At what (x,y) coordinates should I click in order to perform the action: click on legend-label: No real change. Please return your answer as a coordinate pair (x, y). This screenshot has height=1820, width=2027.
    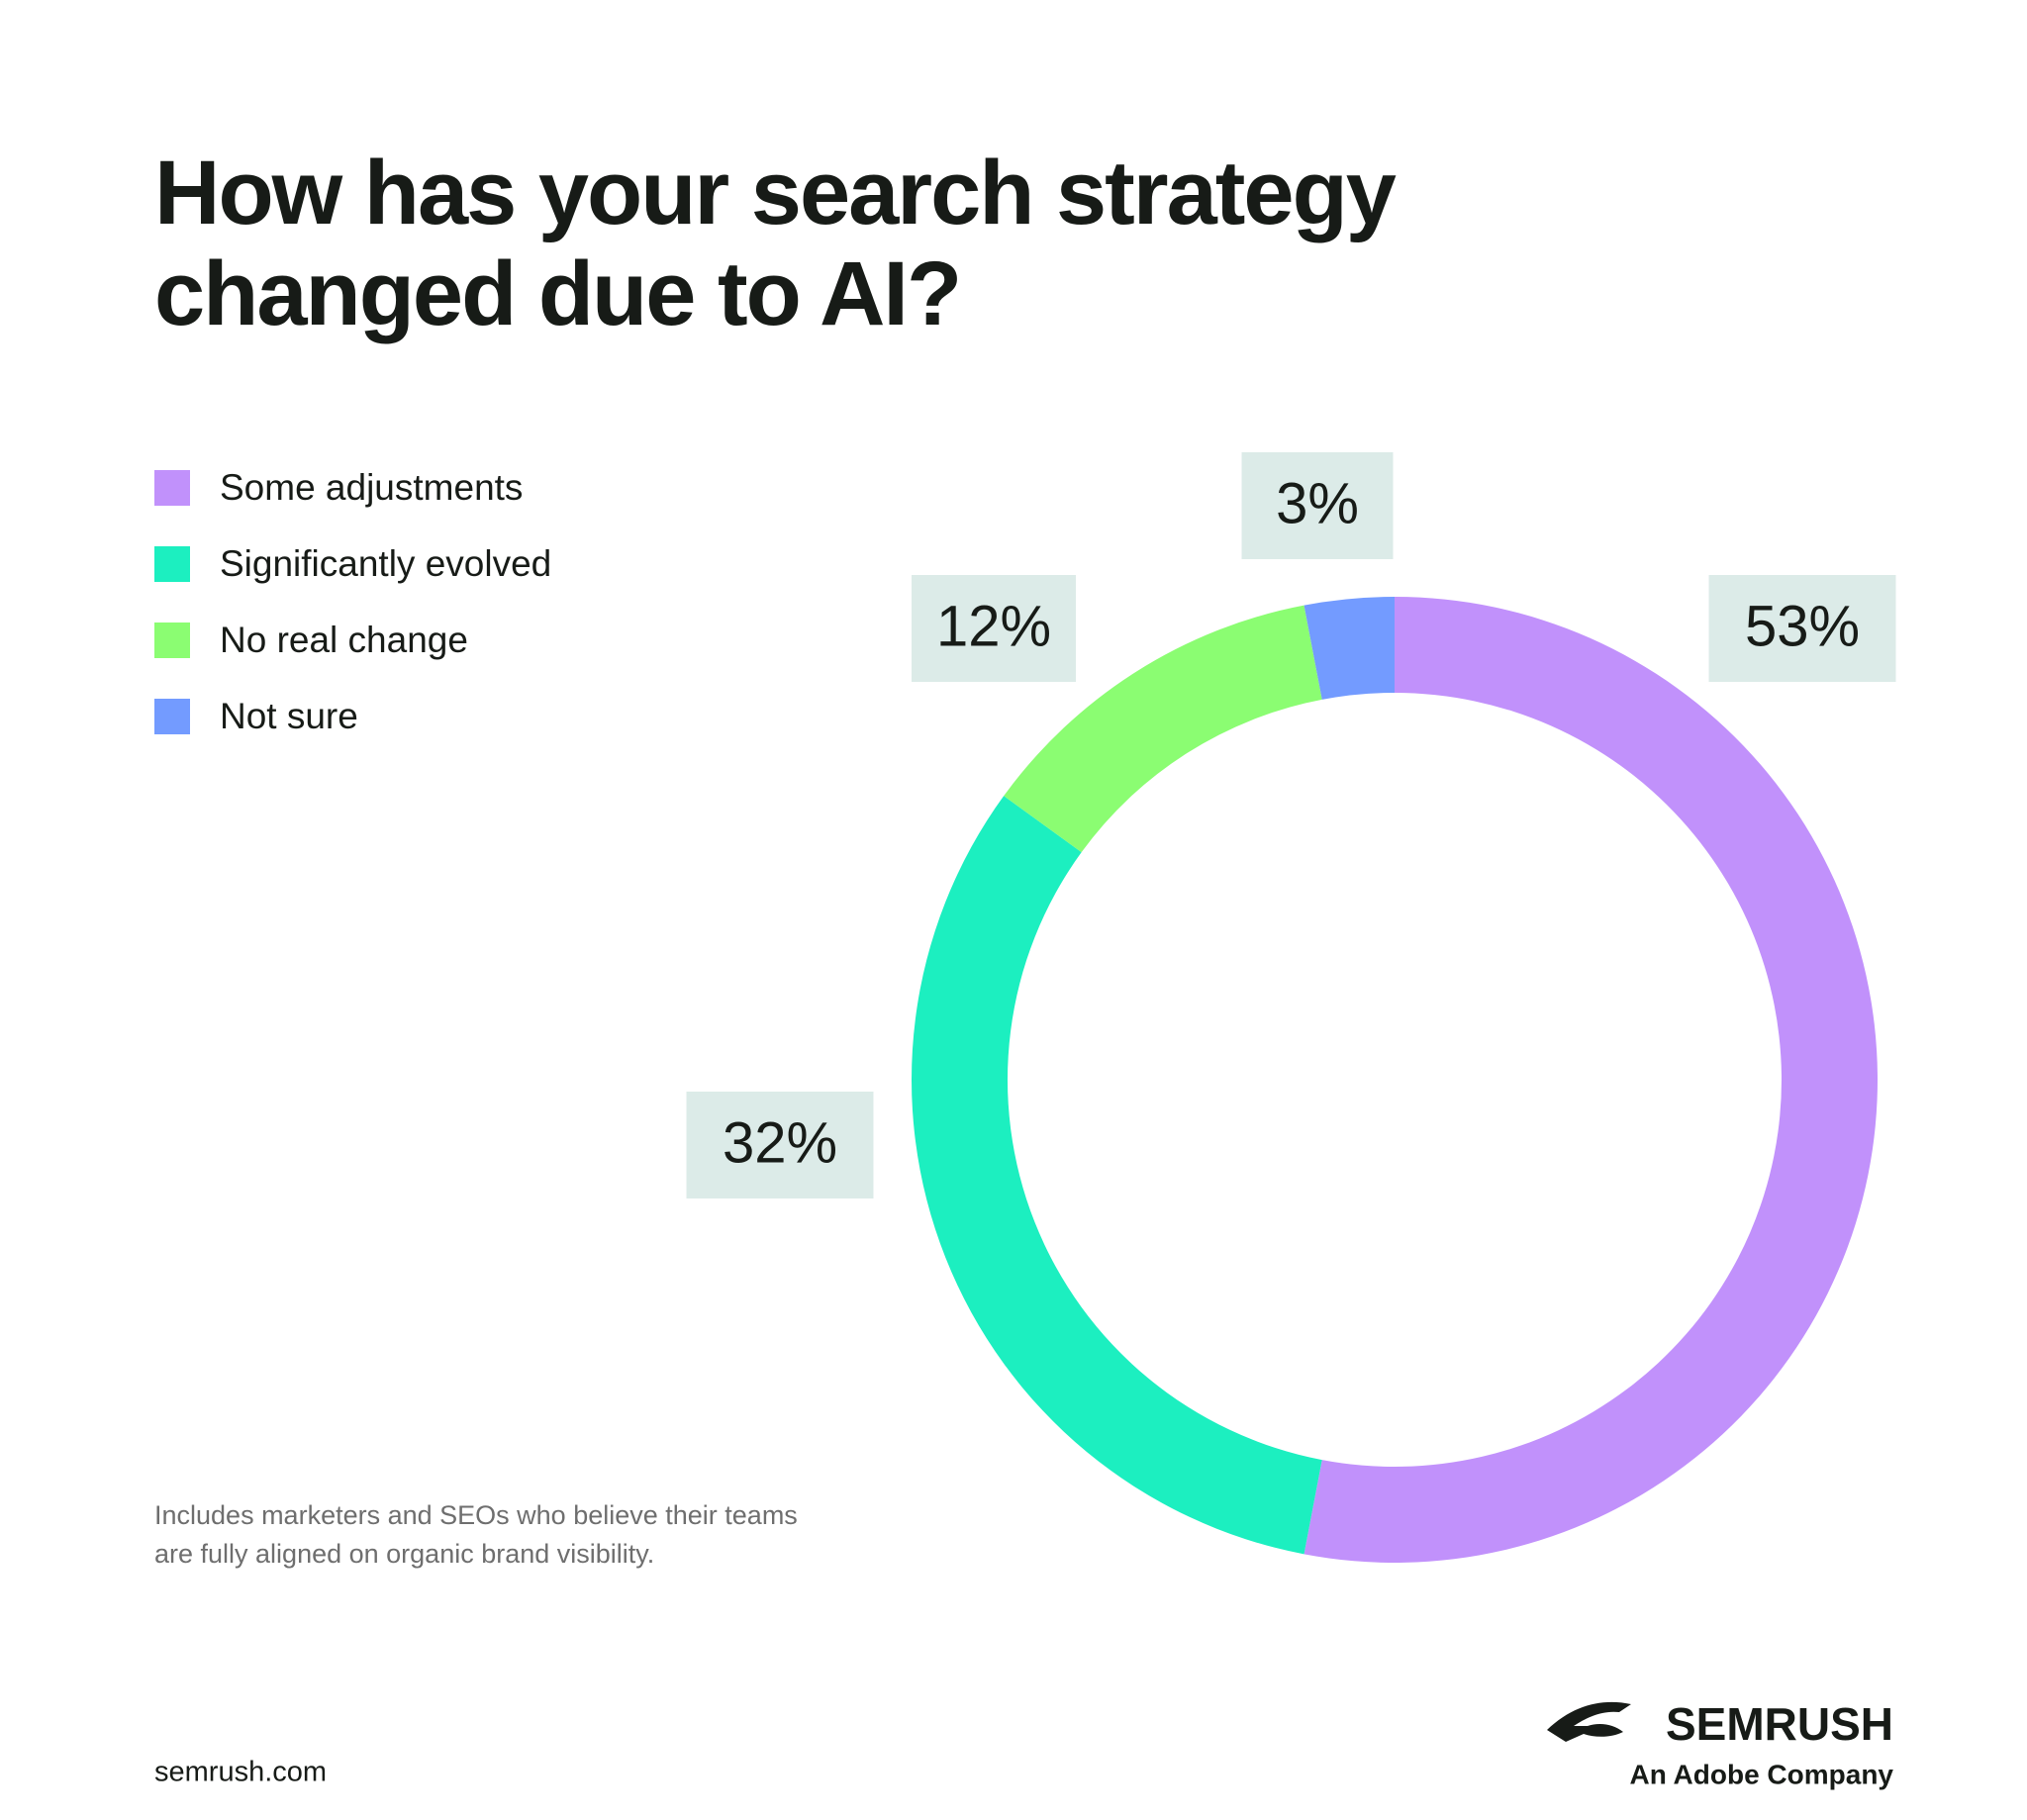
    Looking at the image, I should click on (344, 640).